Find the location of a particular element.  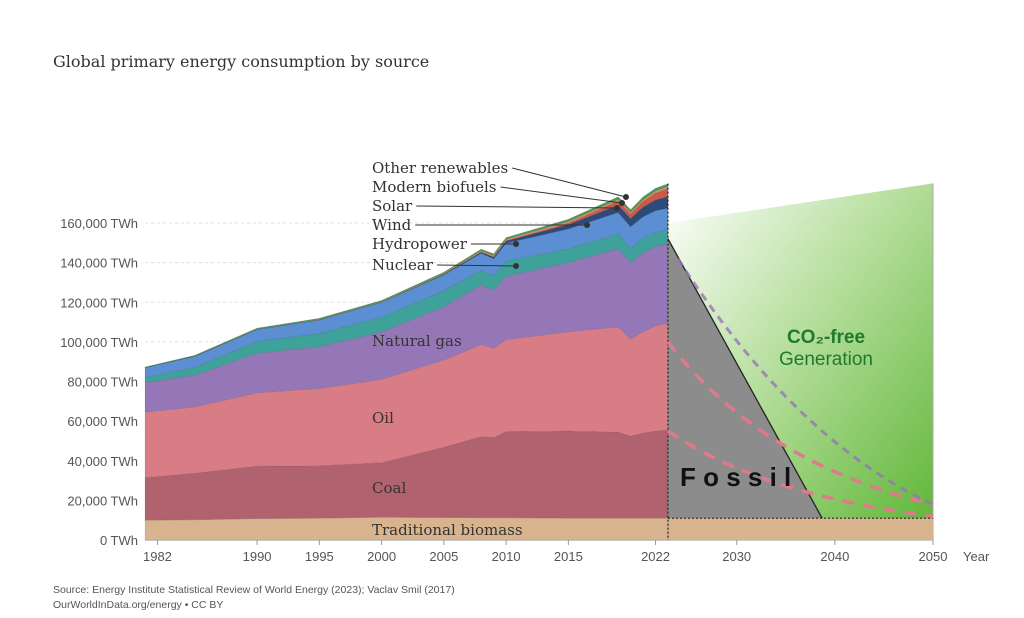

x-tick-label: 2040 is located at coordinates (834, 556).